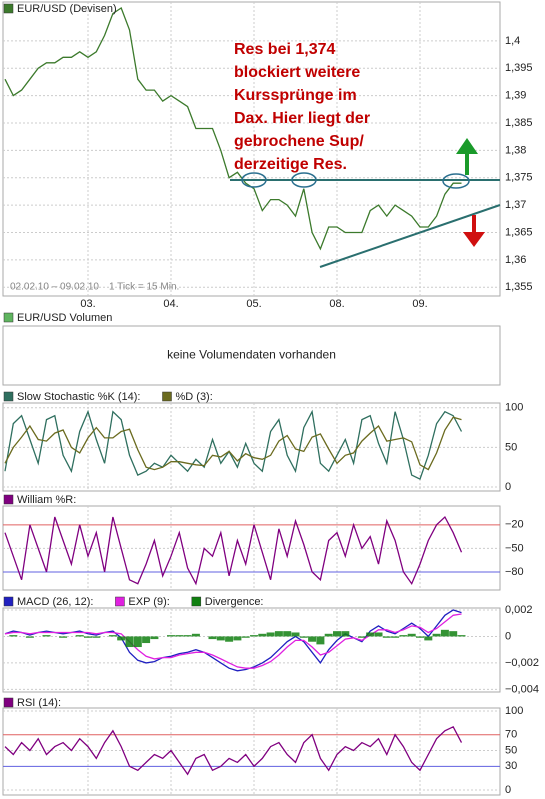 The image size is (545, 799). Describe the element at coordinates (515, 96) in the screenshot. I see `y-tick-label: 1,39` at that location.